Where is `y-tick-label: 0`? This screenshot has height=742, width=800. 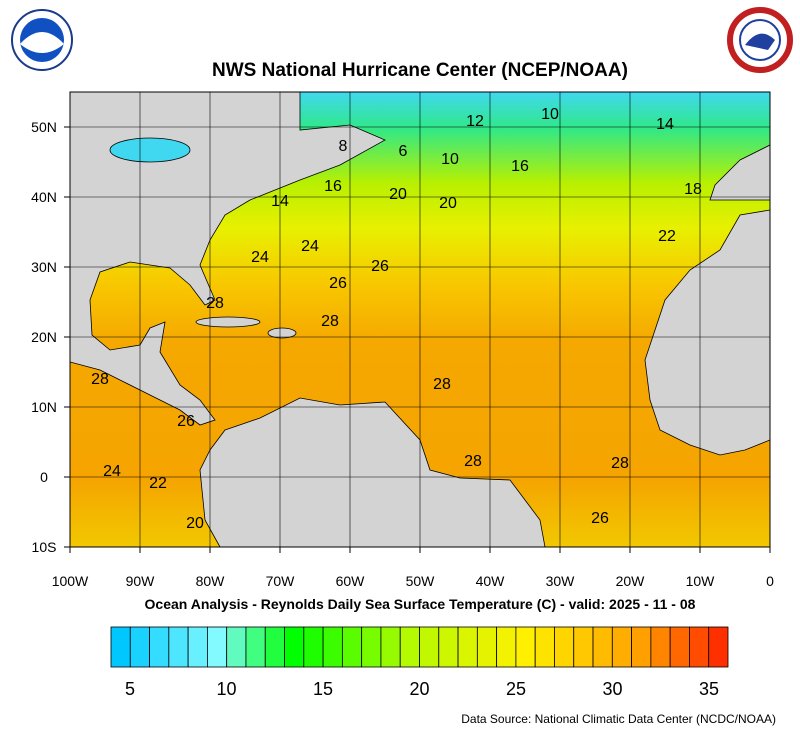
y-tick-label: 0 is located at coordinates (44, 477).